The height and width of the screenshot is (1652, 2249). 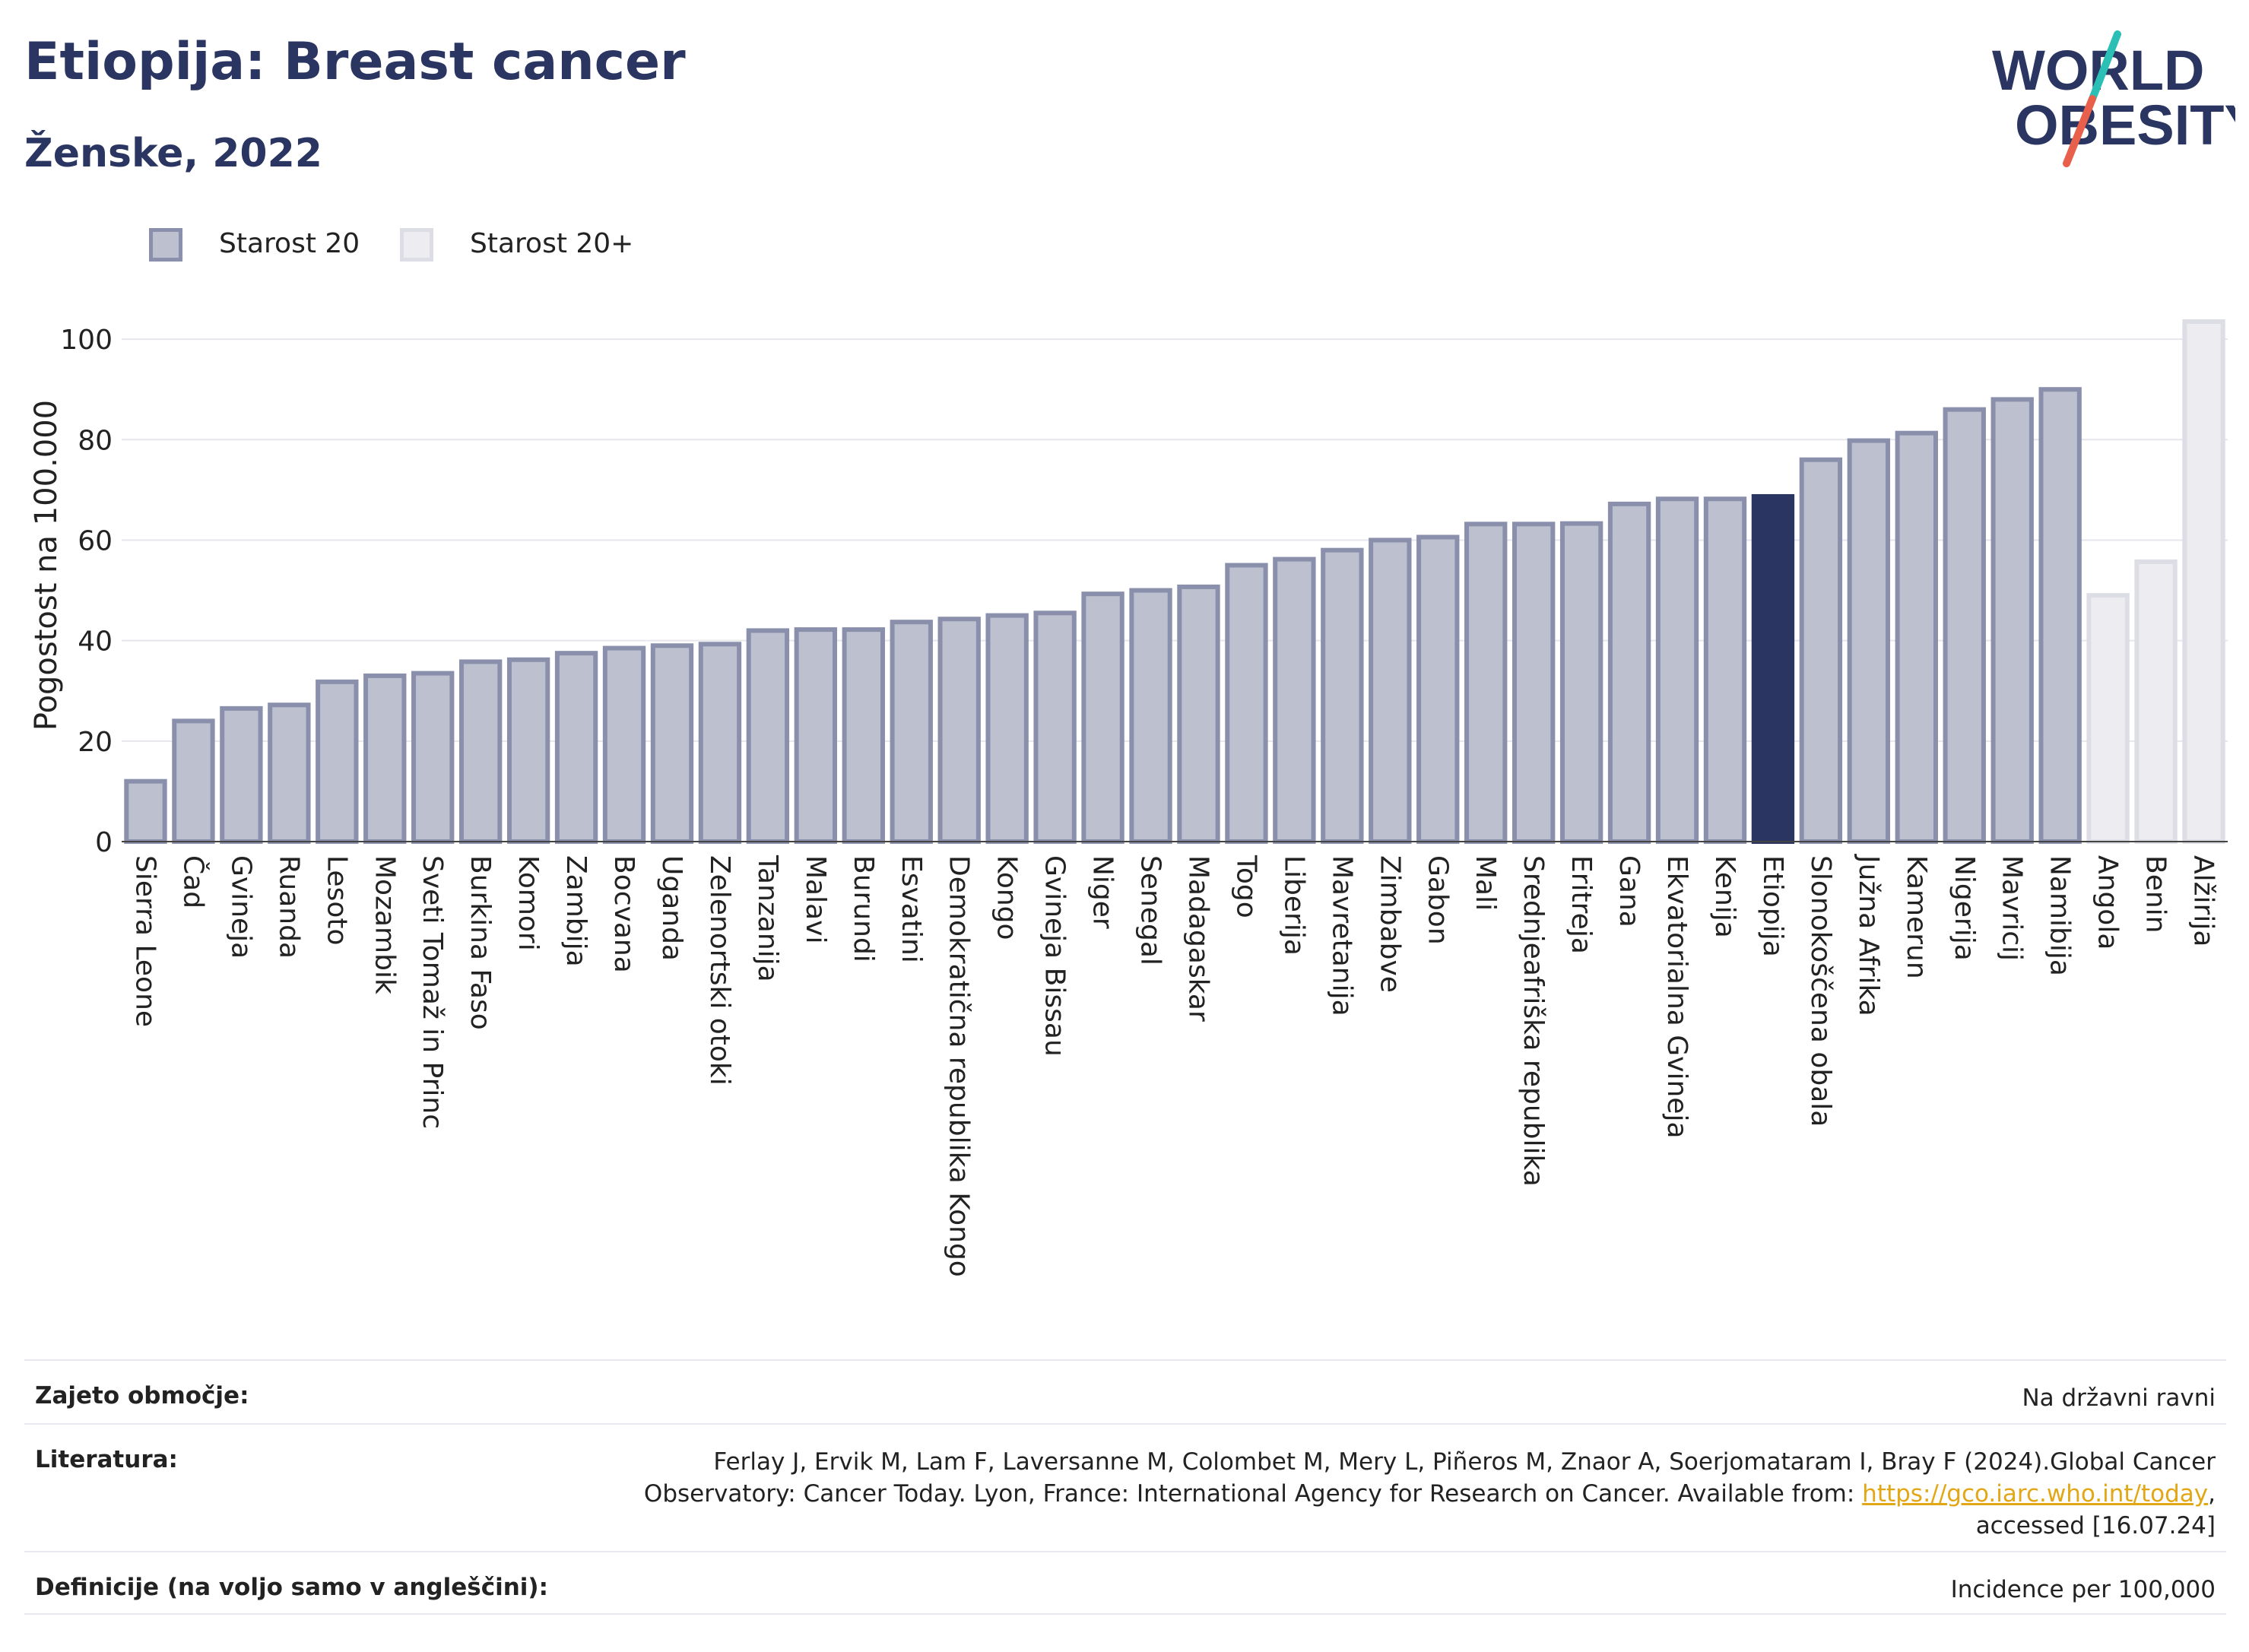 I want to click on bar-eritreja, so click(x=1581, y=682).